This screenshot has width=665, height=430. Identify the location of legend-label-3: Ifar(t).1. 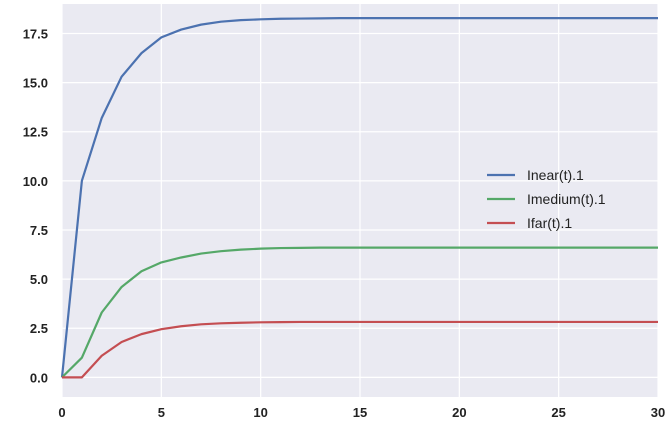
(549, 223).